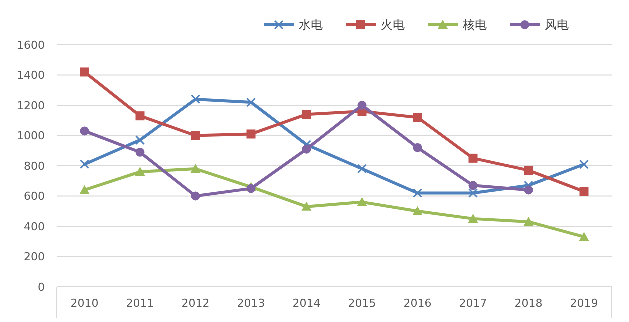  I want to click on x-tick-label: 2015, so click(362, 303).